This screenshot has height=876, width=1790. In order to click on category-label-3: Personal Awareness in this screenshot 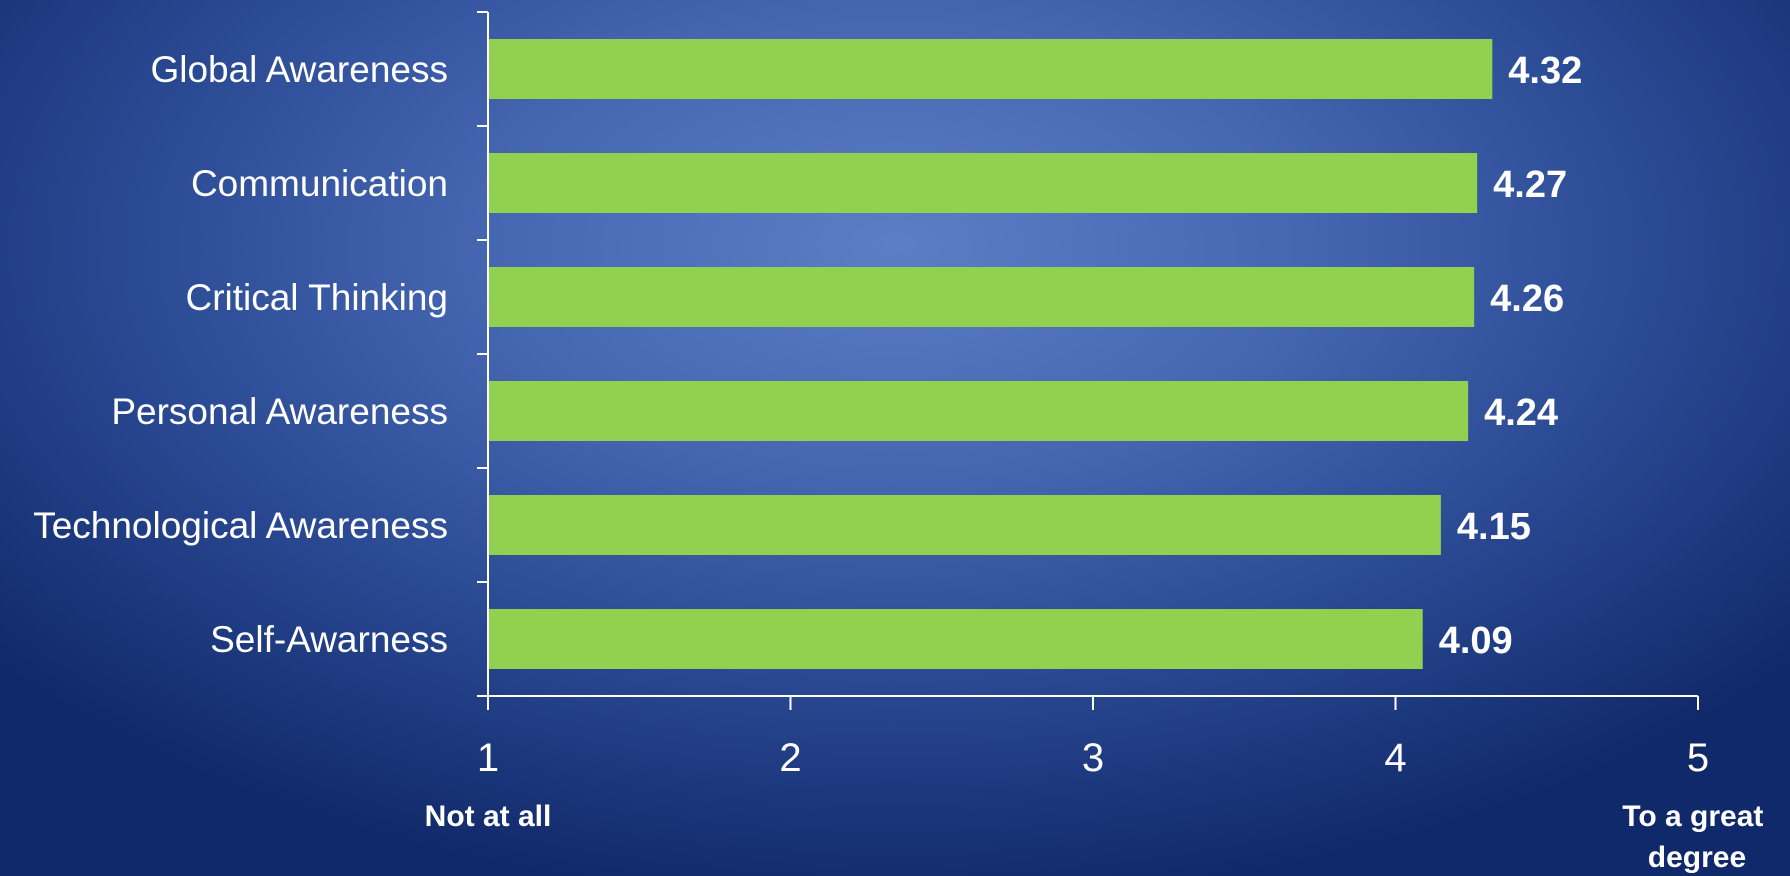, I will do `click(279, 411)`.